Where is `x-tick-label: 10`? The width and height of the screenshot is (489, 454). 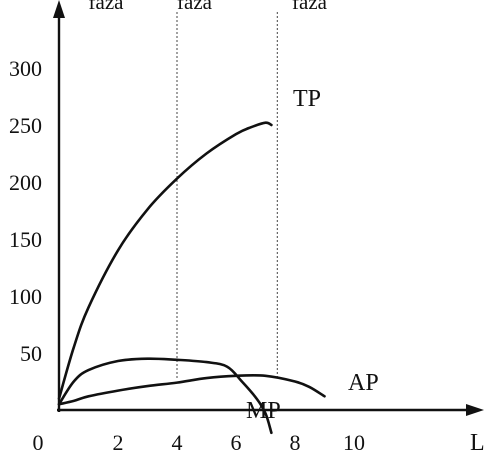
x-tick-label: 10 is located at coordinates (354, 442).